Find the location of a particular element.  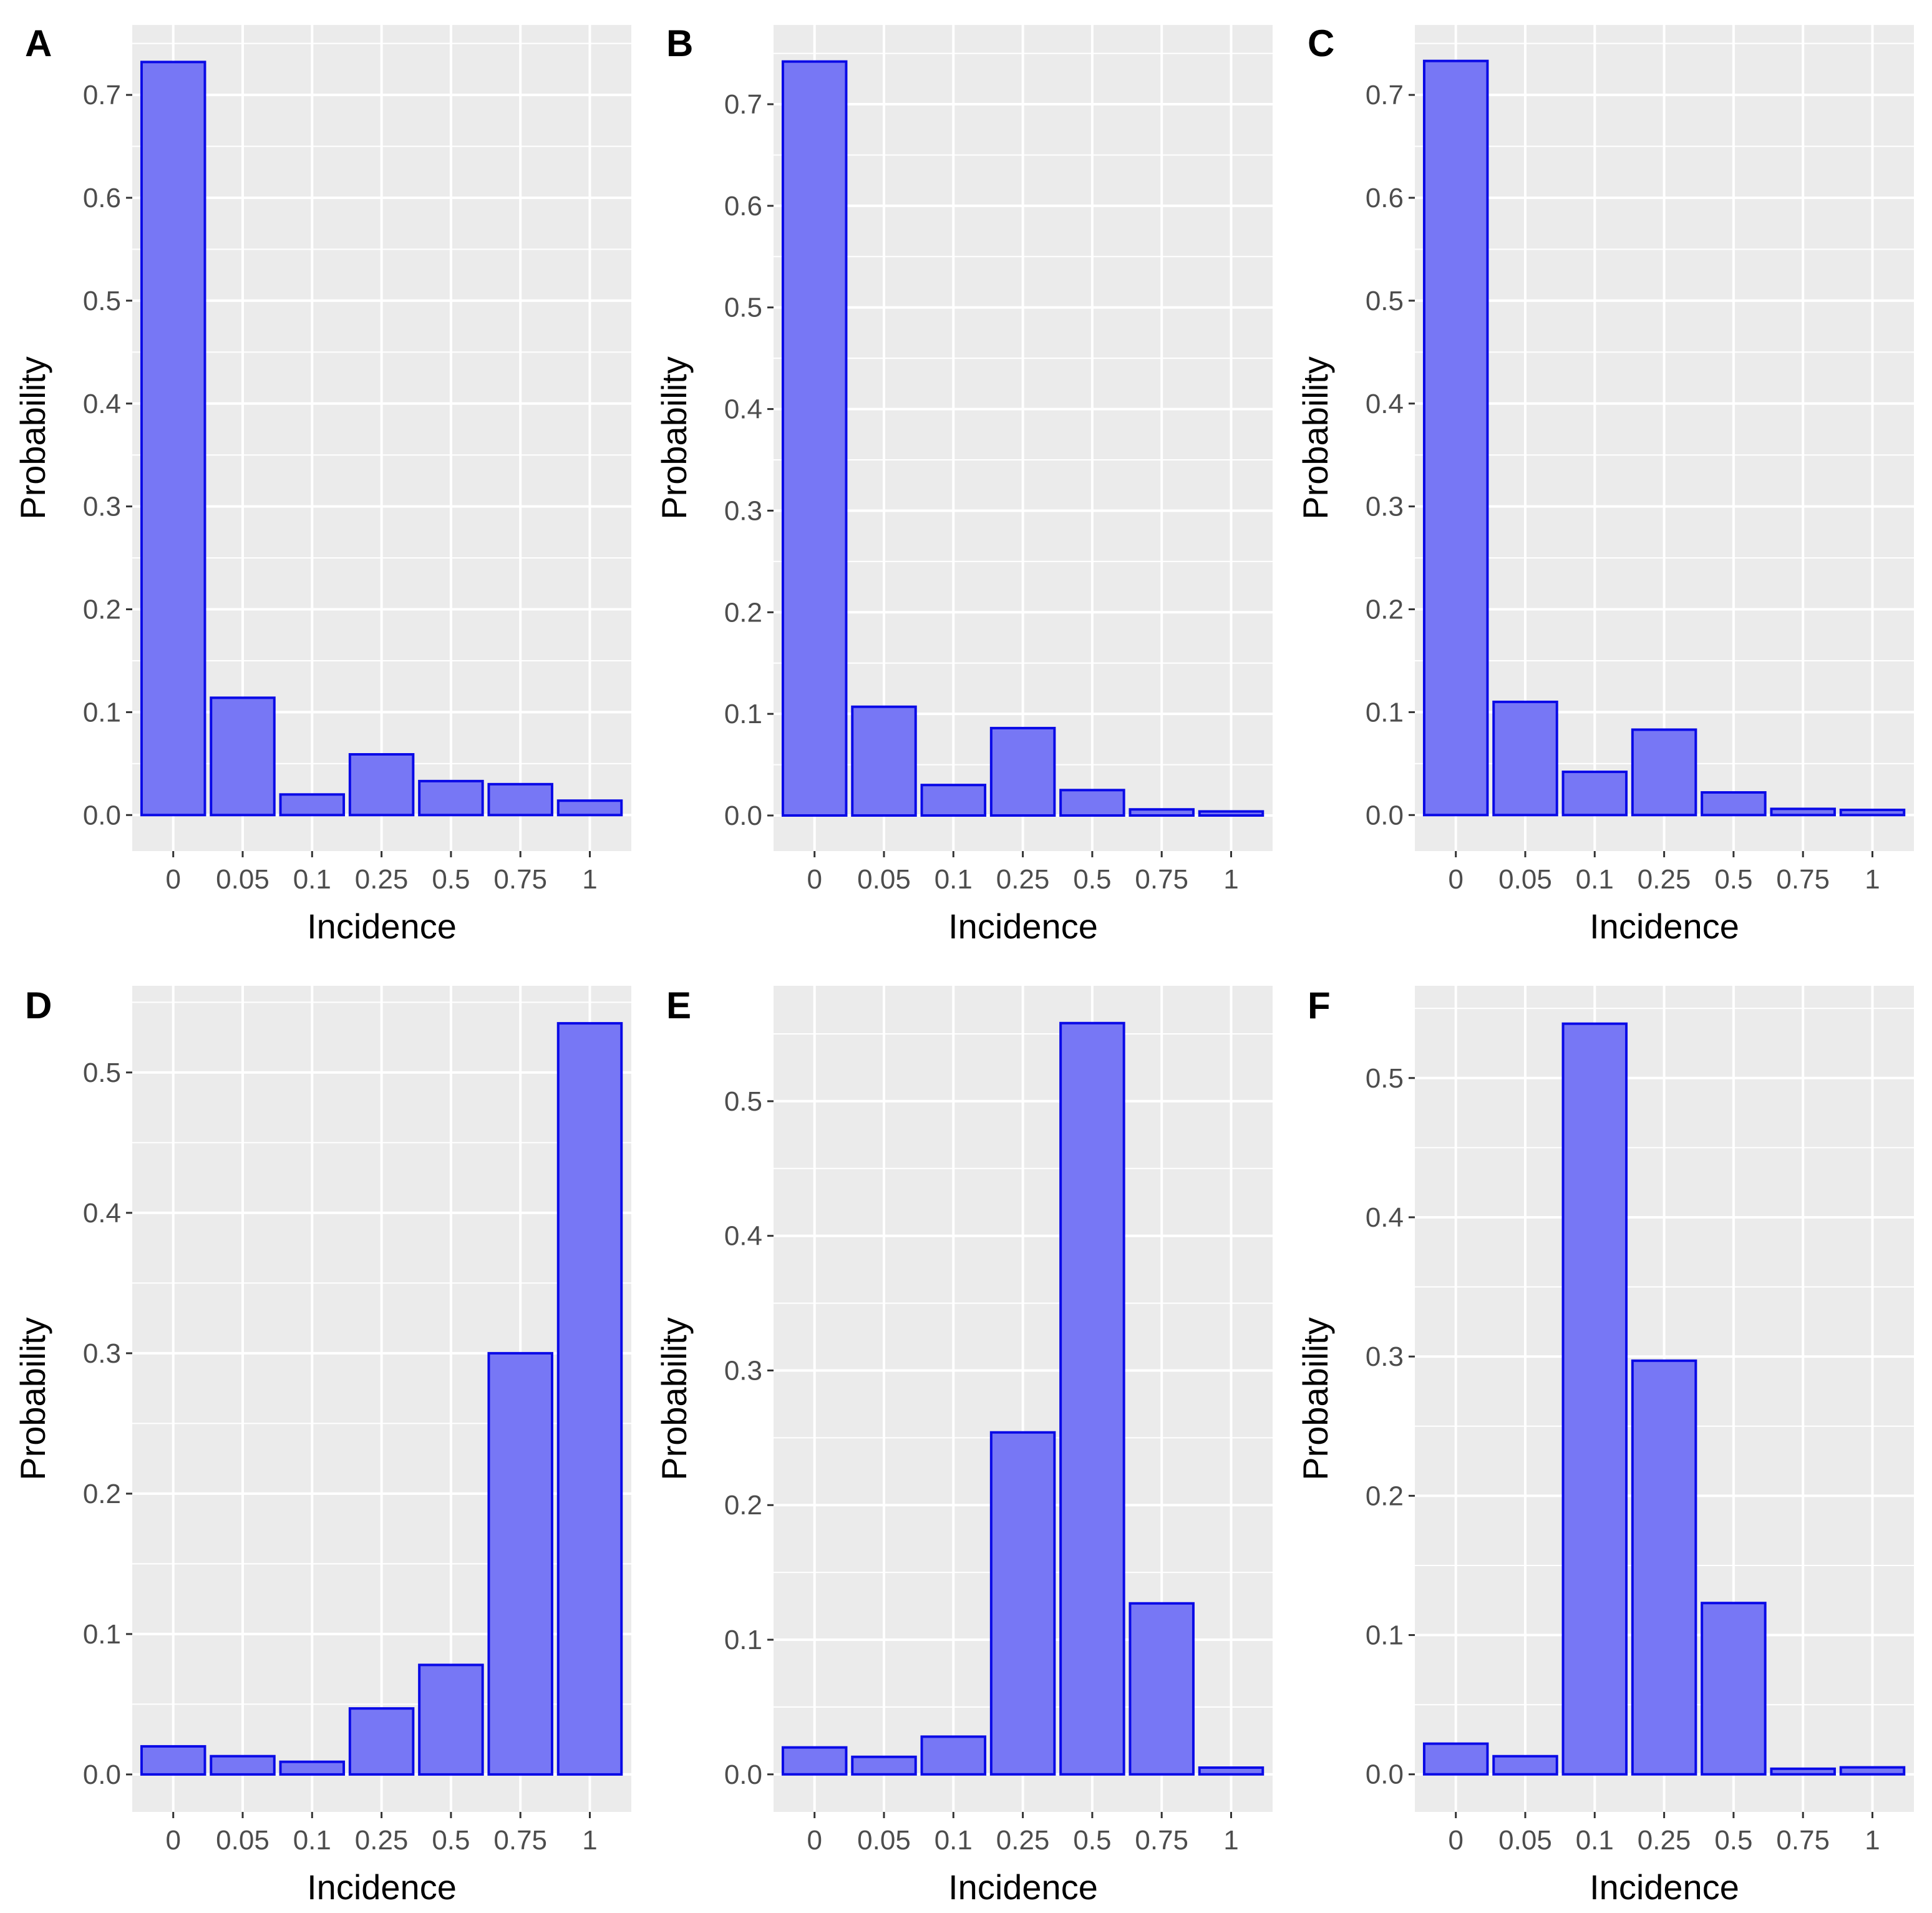

panel-c-y-tick-label: 0.6 is located at coordinates (1385, 198).